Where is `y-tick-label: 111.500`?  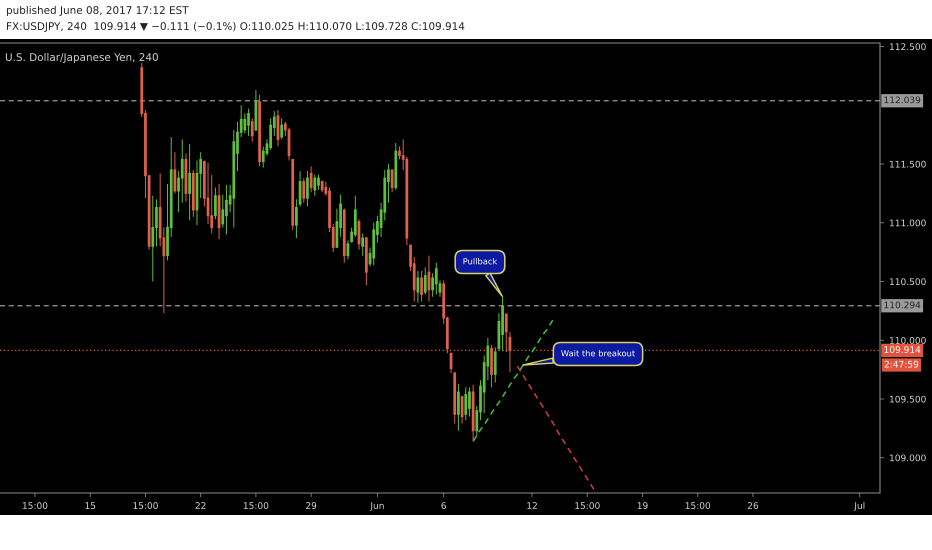 y-tick-label: 111.500 is located at coordinates (908, 164).